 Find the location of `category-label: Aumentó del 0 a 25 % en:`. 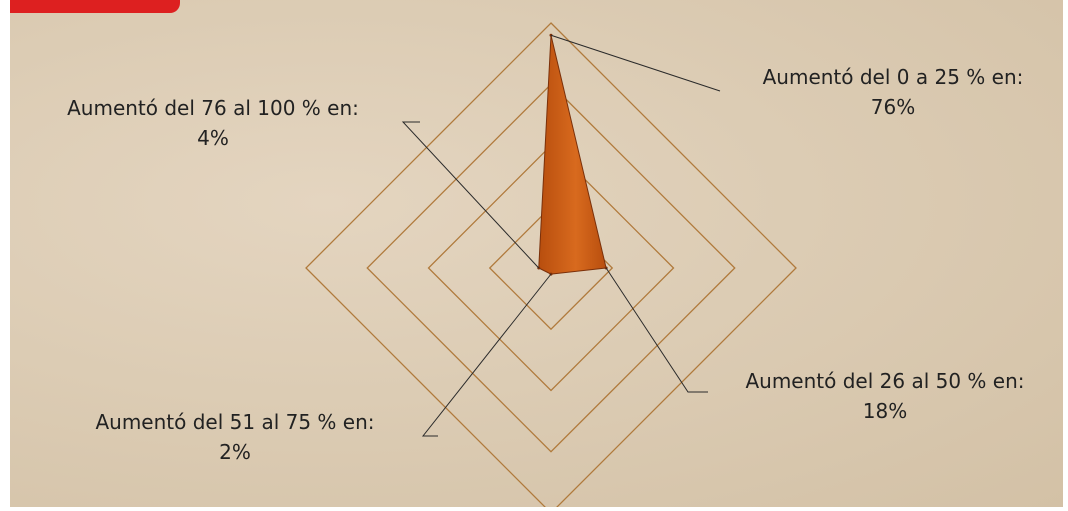

category-label: Aumentó del 0 a 25 % en: is located at coordinates (893, 77).